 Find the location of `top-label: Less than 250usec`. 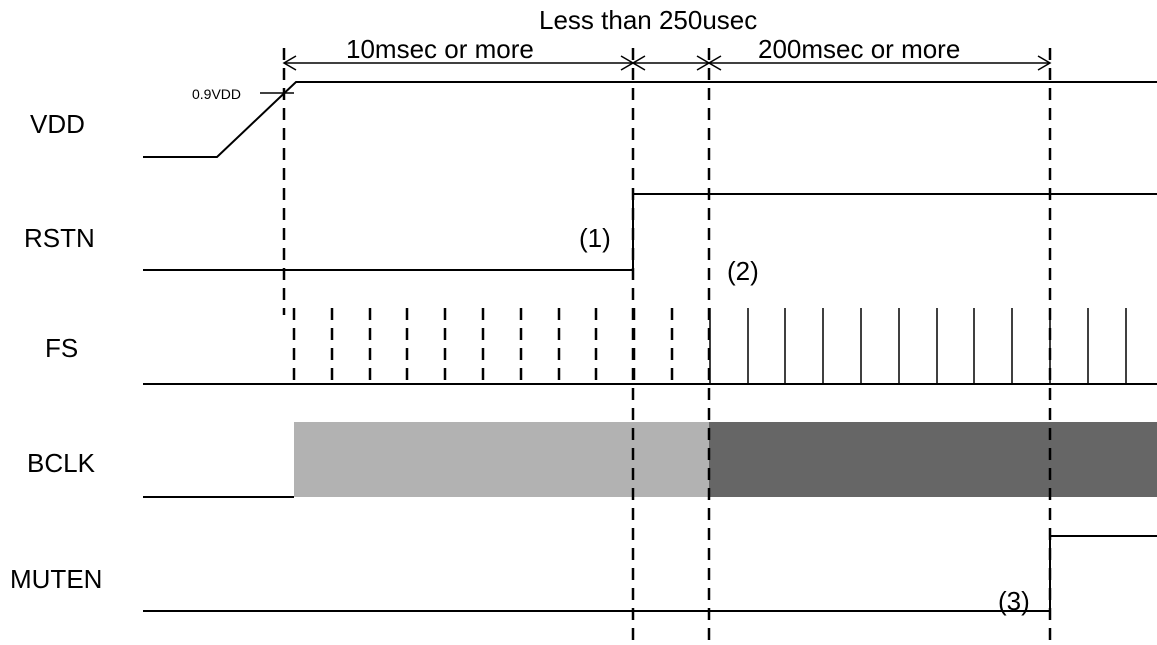

top-label: Less than 250usec is located at coordinates (648, 20).